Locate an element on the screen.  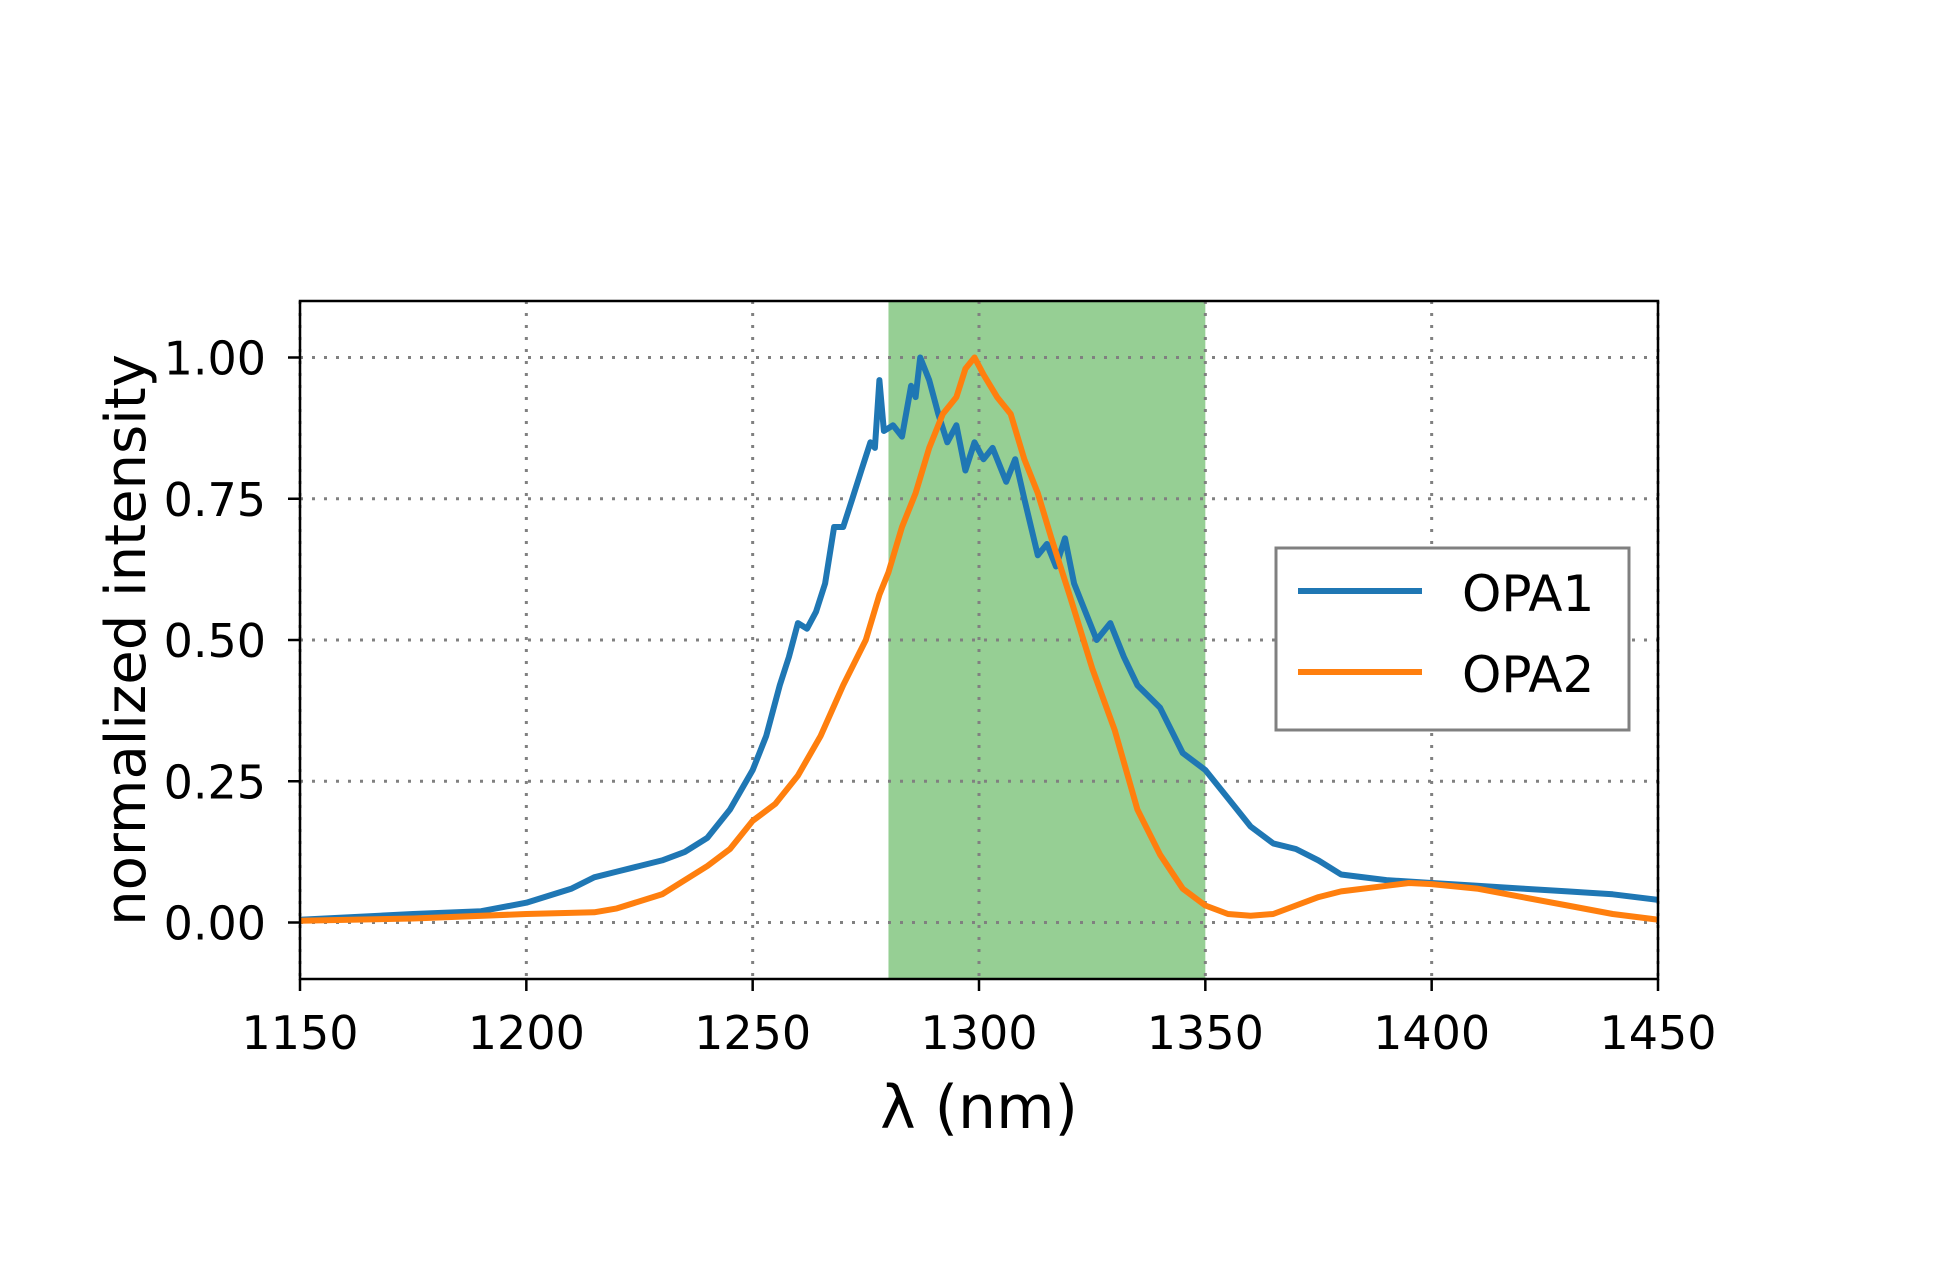
x-axis-label: λ (nm) is located at coordinates (979, 1108).